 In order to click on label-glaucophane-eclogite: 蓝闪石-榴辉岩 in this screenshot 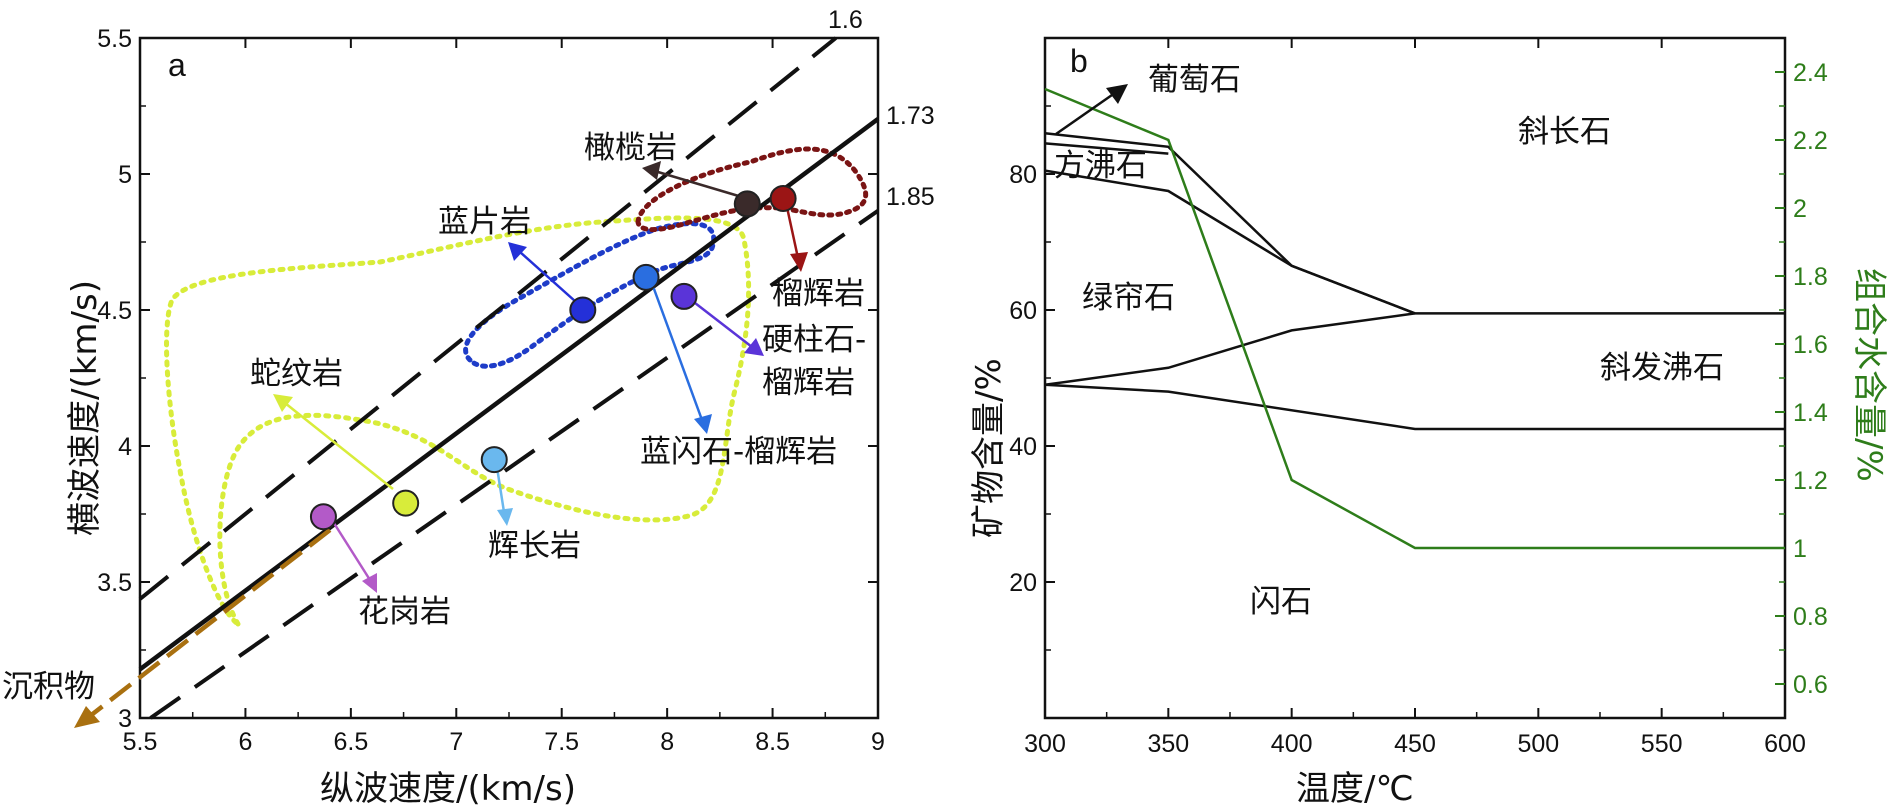, I will do `click(738, 452)`.